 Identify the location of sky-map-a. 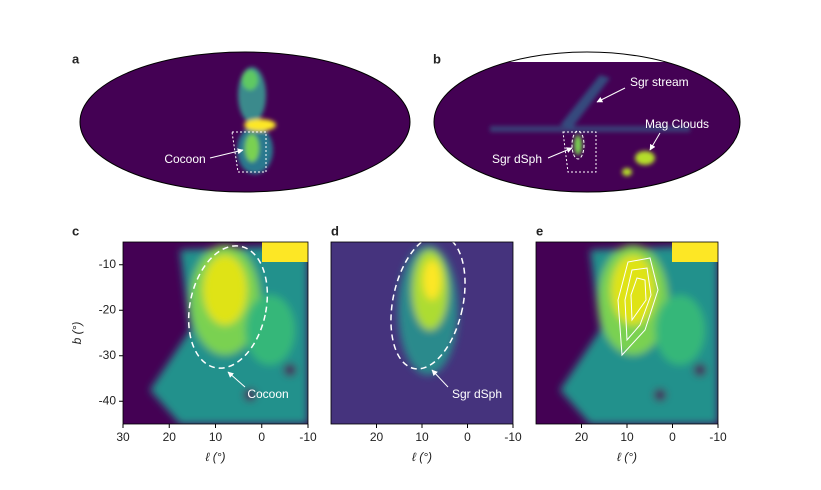
(245, 122).